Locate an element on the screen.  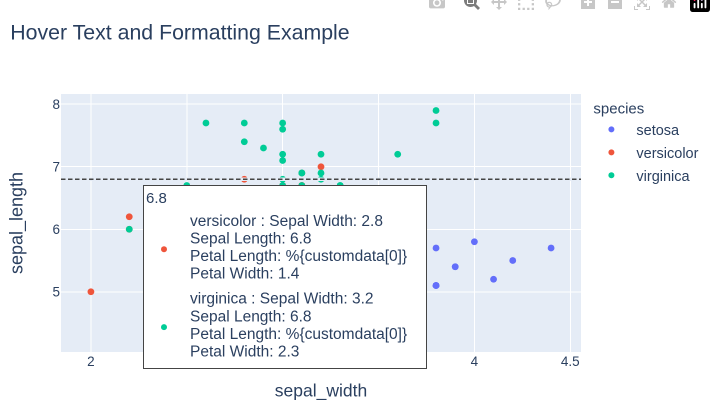
svg-text: setosa is located at coordinates (658, 131).